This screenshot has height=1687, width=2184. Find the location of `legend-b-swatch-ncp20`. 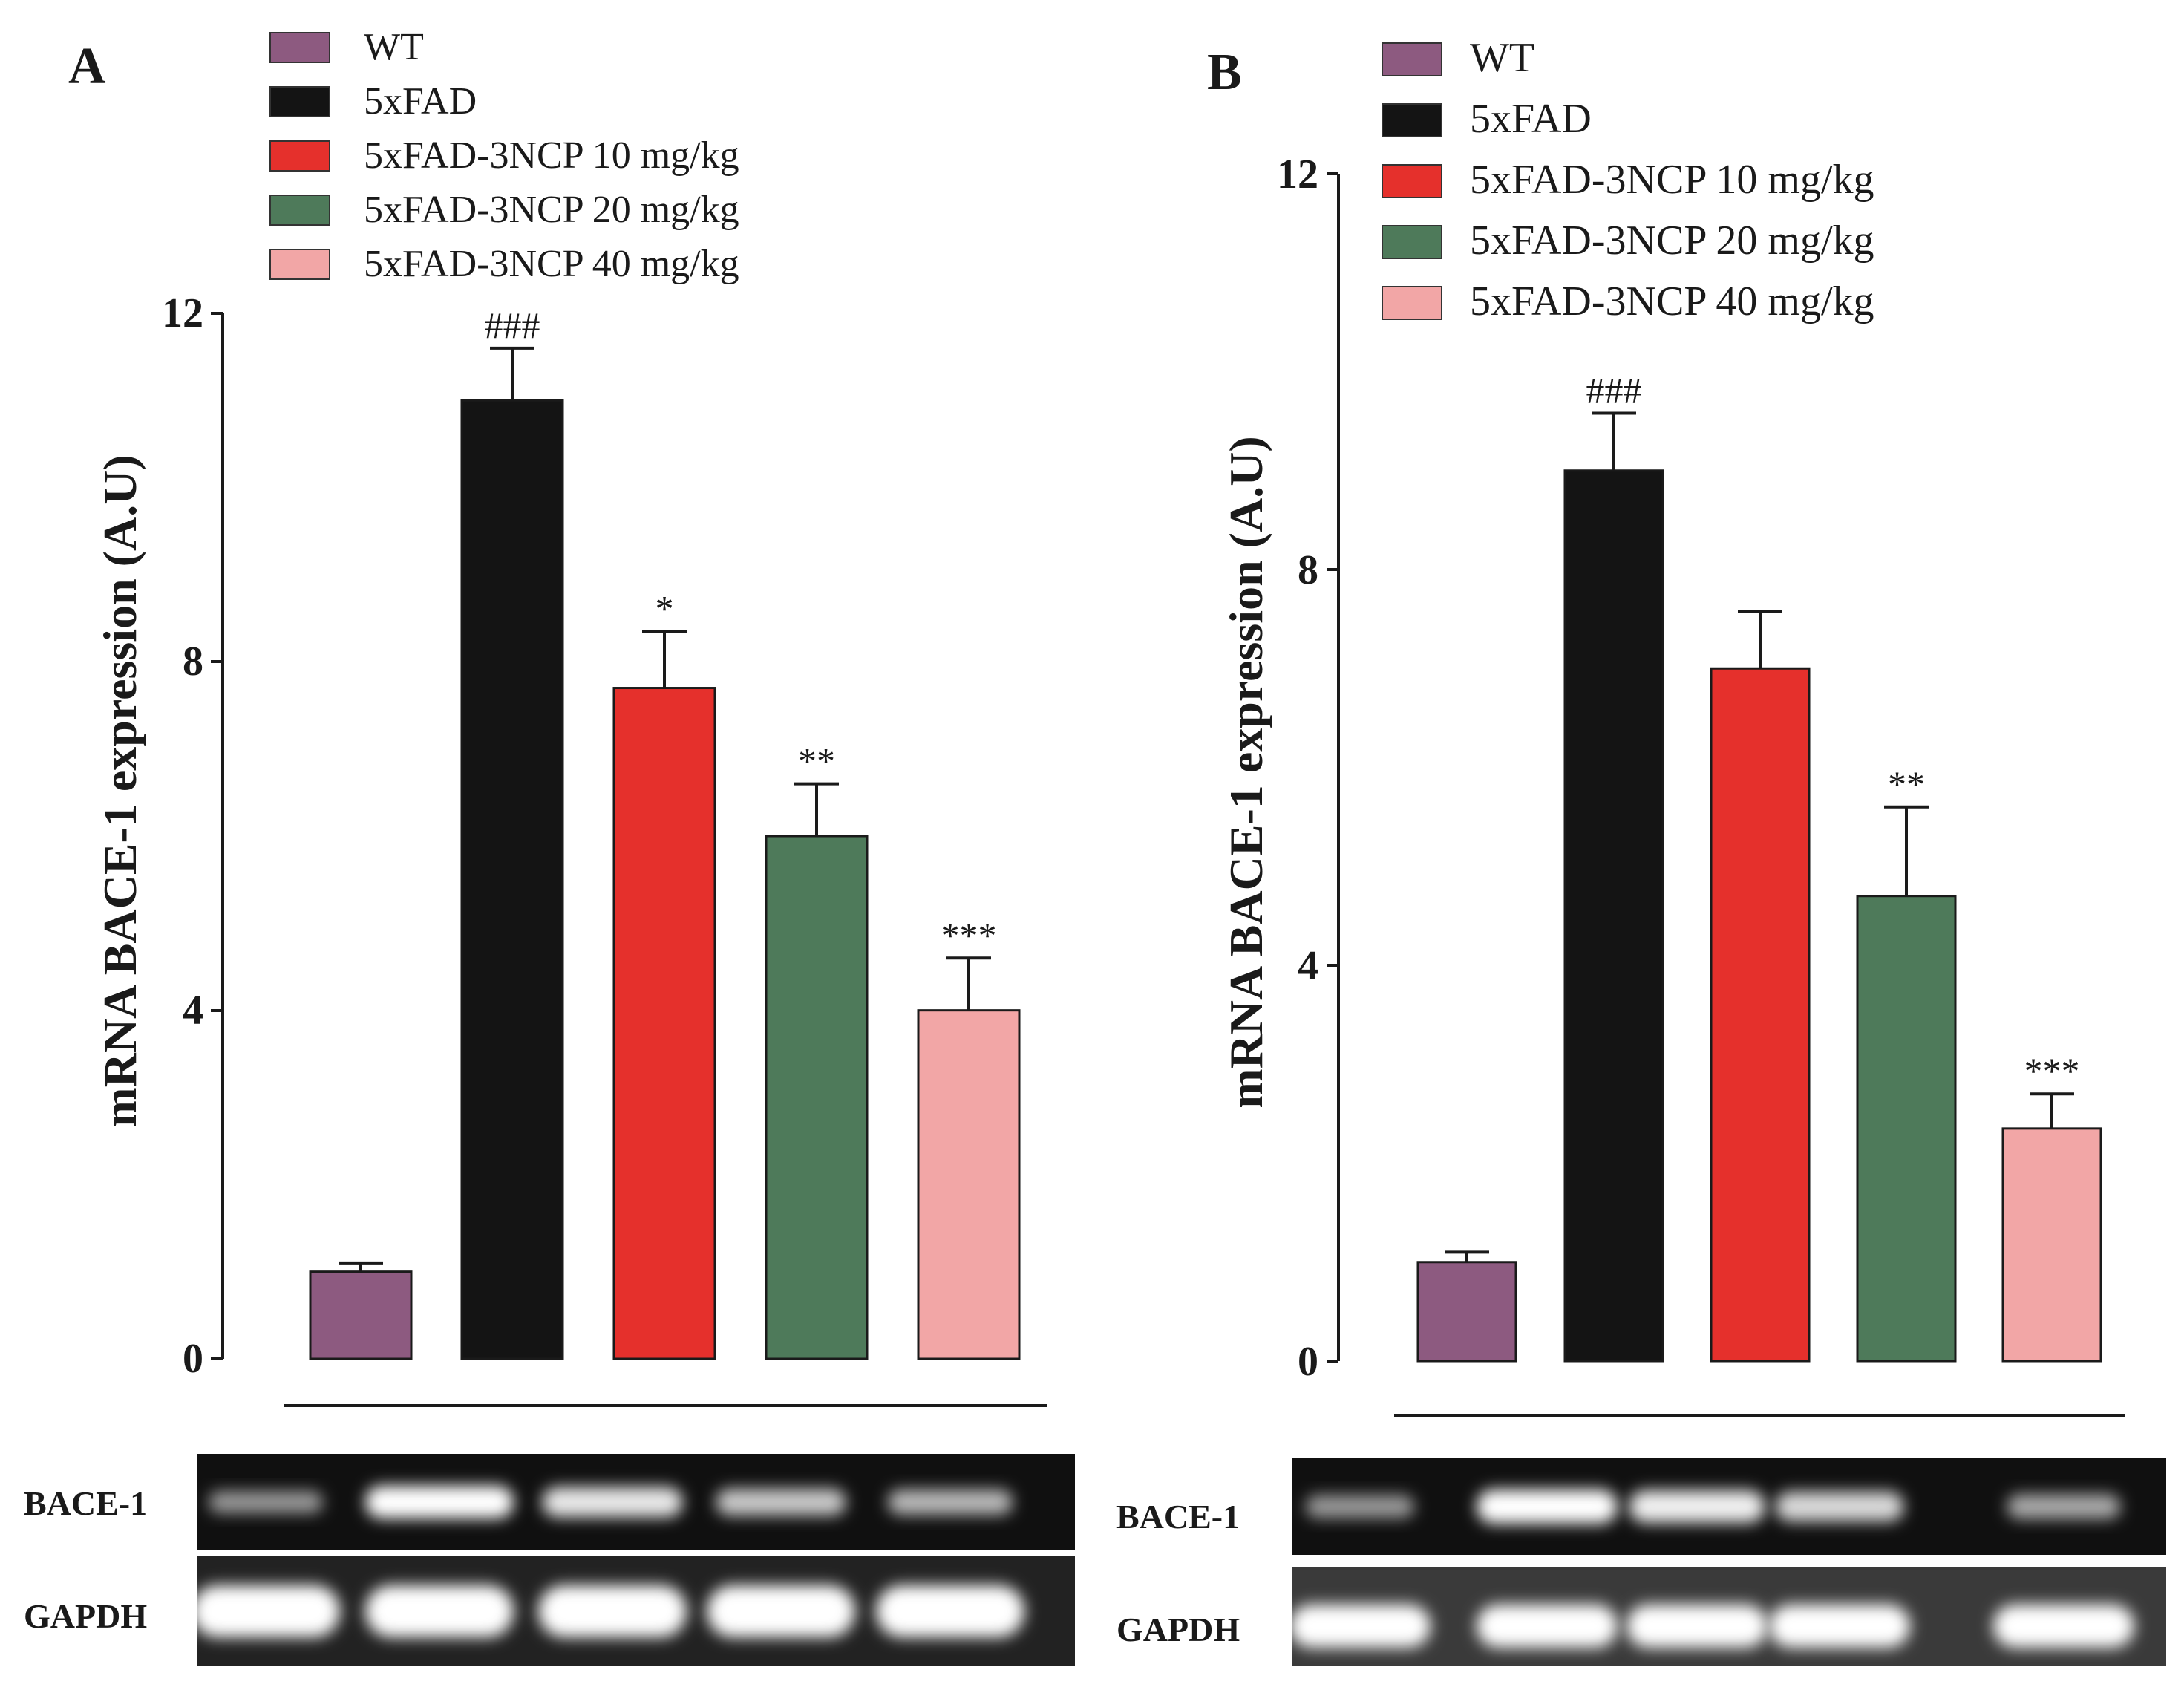

legend-b-swatch-ncp20 is located at coordinates (1412, 242).